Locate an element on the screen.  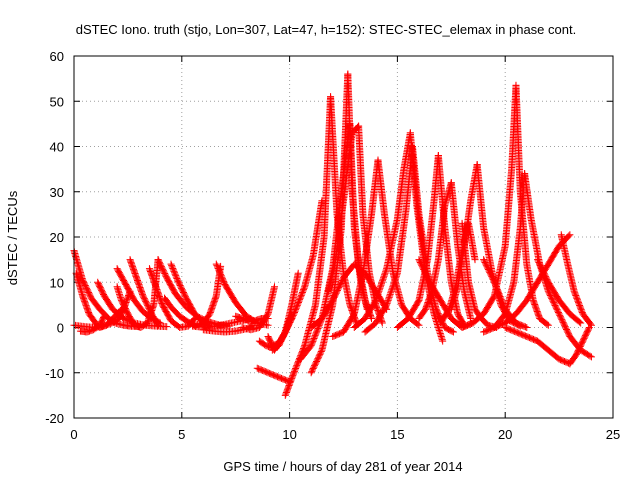
y-axis-label: dSTEC / TECUs is located at coordinates (12, 237).